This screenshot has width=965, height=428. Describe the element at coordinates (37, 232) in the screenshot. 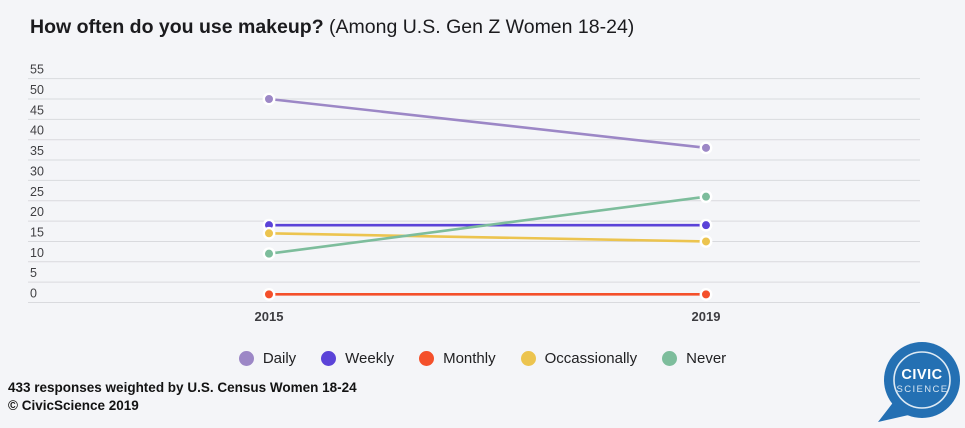

I see `y-tick-label: 15` at that location.